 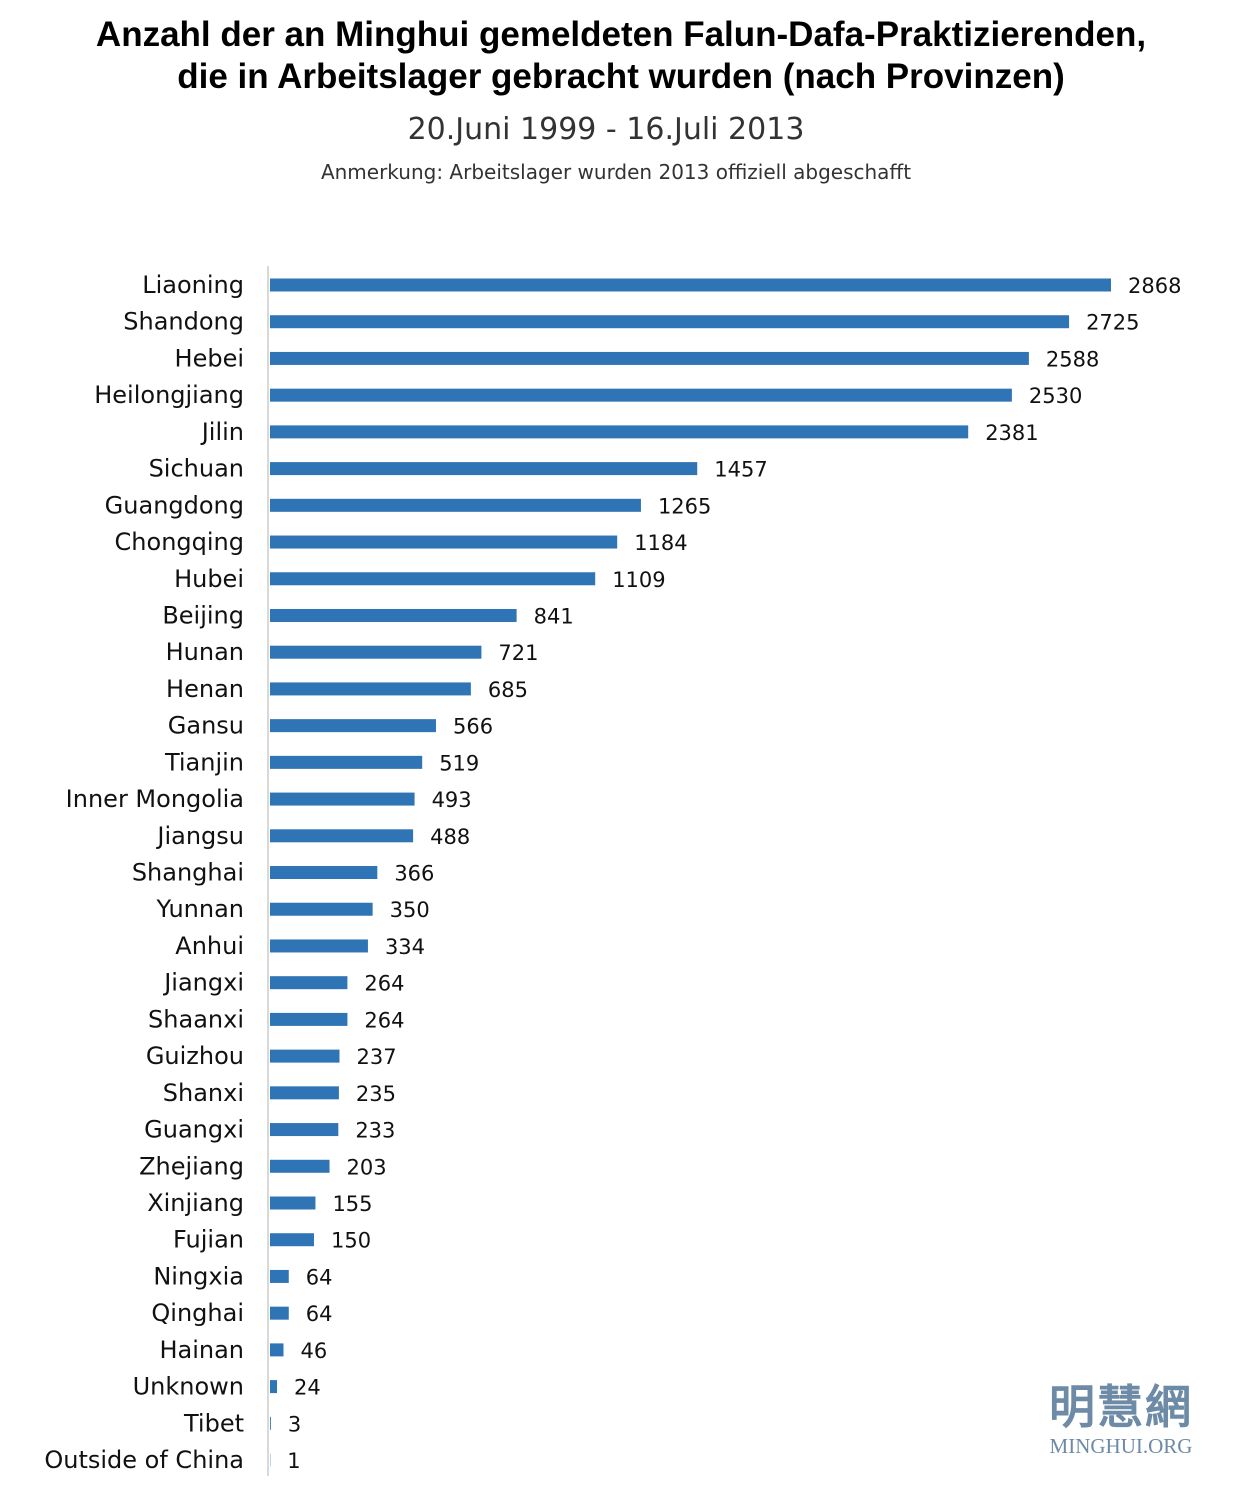 What do you see at coordinates (554, 616) in the screenshot?
I see `data-label: 841` at bounding box center [554, 616].